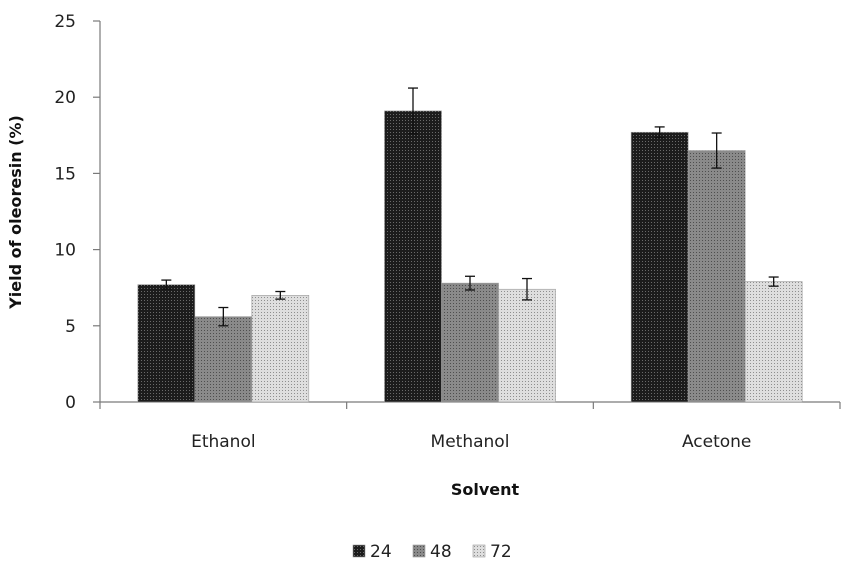  I want to click on x-axis: Ethanol Methanol Acetone, so click(470, 426).